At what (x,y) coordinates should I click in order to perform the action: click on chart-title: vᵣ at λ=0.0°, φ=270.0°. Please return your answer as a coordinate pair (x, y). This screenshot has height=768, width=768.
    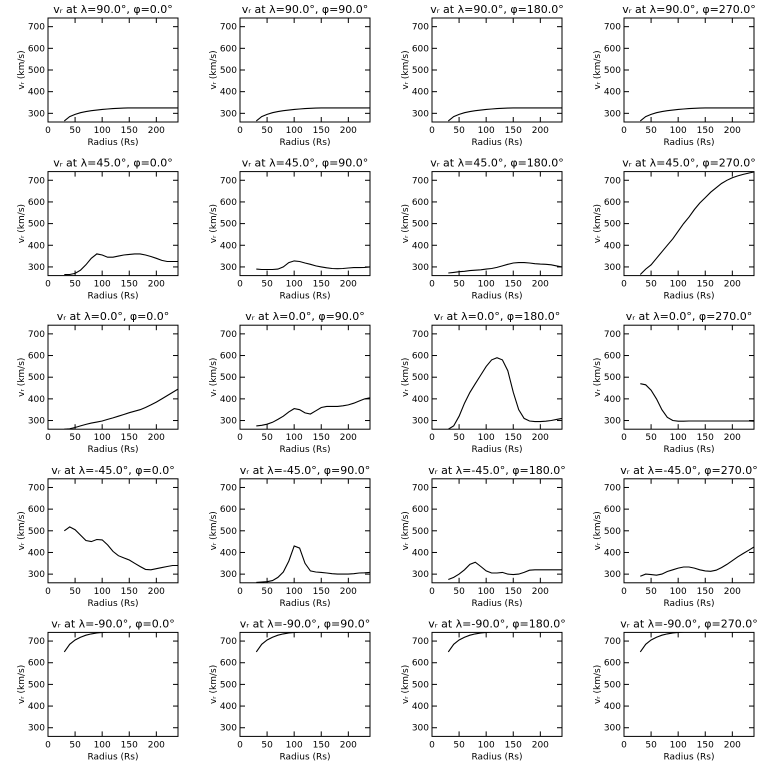
    Looking at the image, I should click on (689, 316).